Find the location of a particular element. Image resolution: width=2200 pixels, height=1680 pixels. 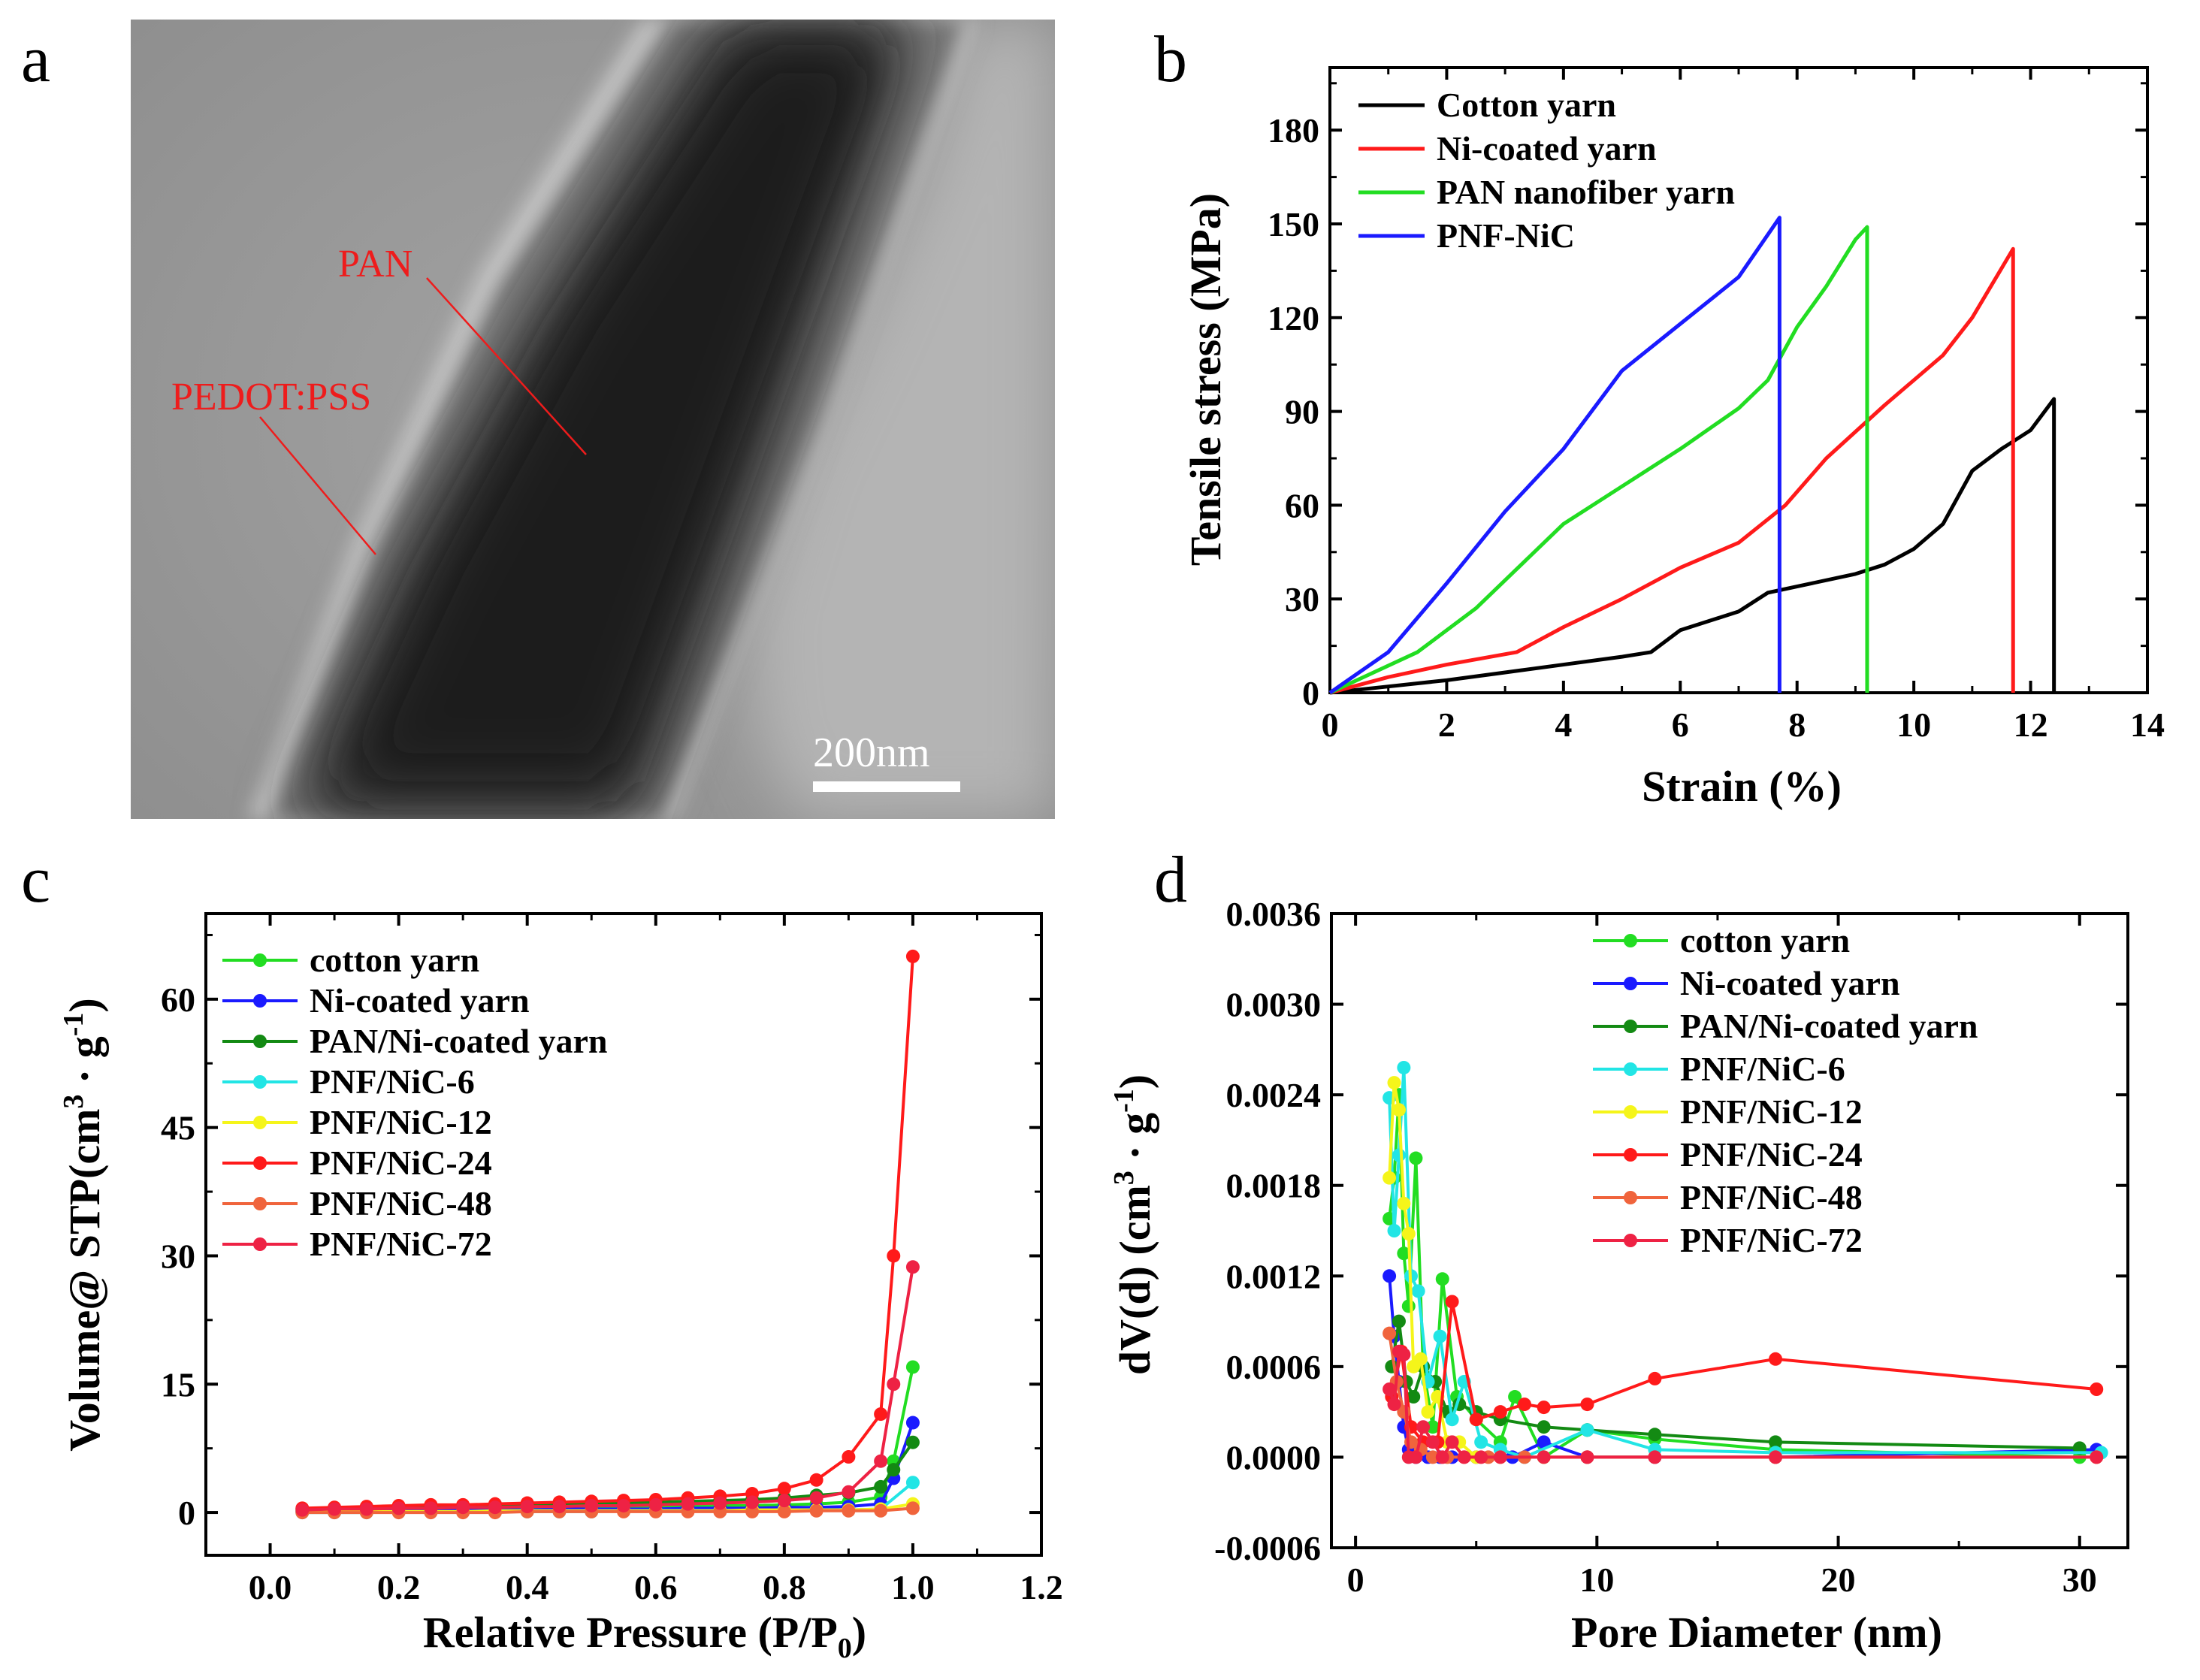

d-legend-item: Ni-coated yarn is located at coordinates (1746, 983).